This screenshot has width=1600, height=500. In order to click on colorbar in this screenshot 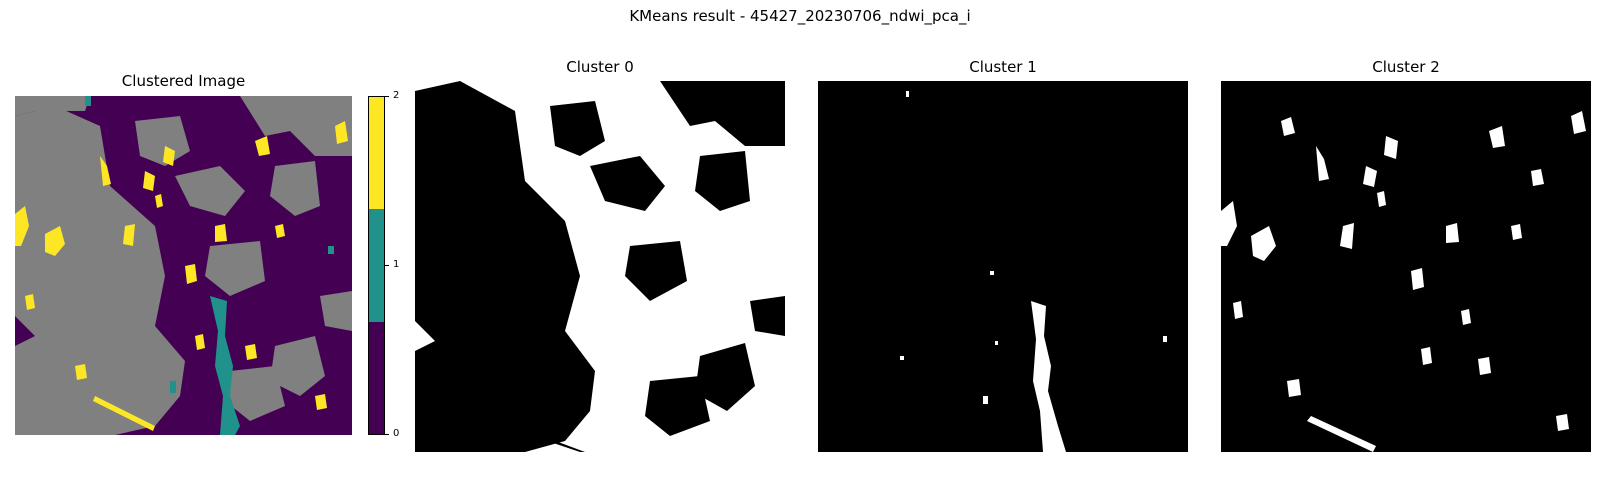, I will do `click(376, 265)`.